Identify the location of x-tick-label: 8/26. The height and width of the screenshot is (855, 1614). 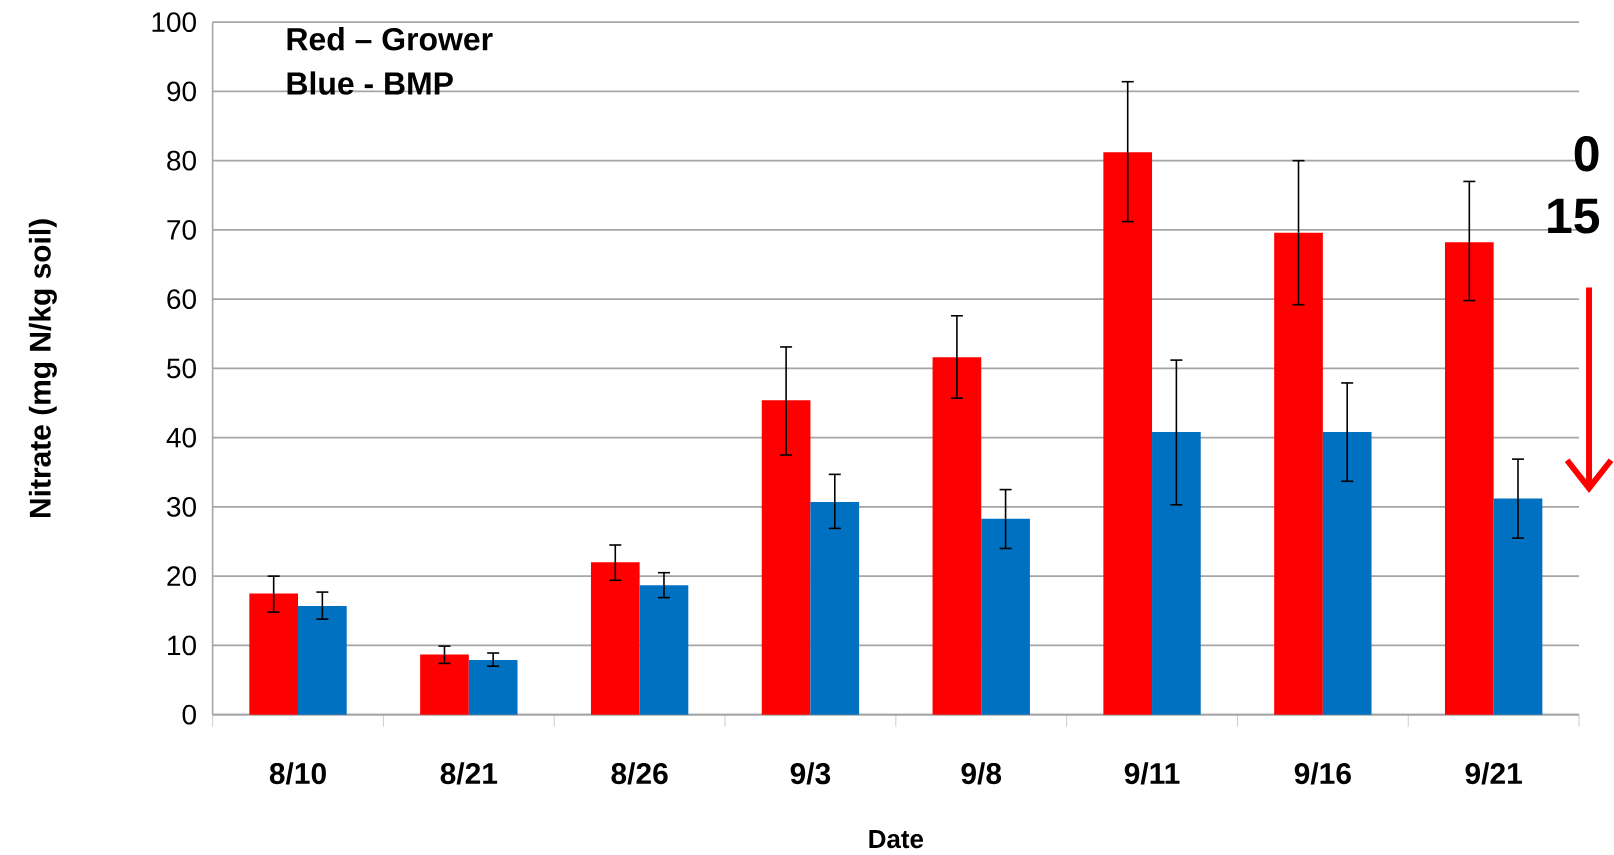
(639, 773).